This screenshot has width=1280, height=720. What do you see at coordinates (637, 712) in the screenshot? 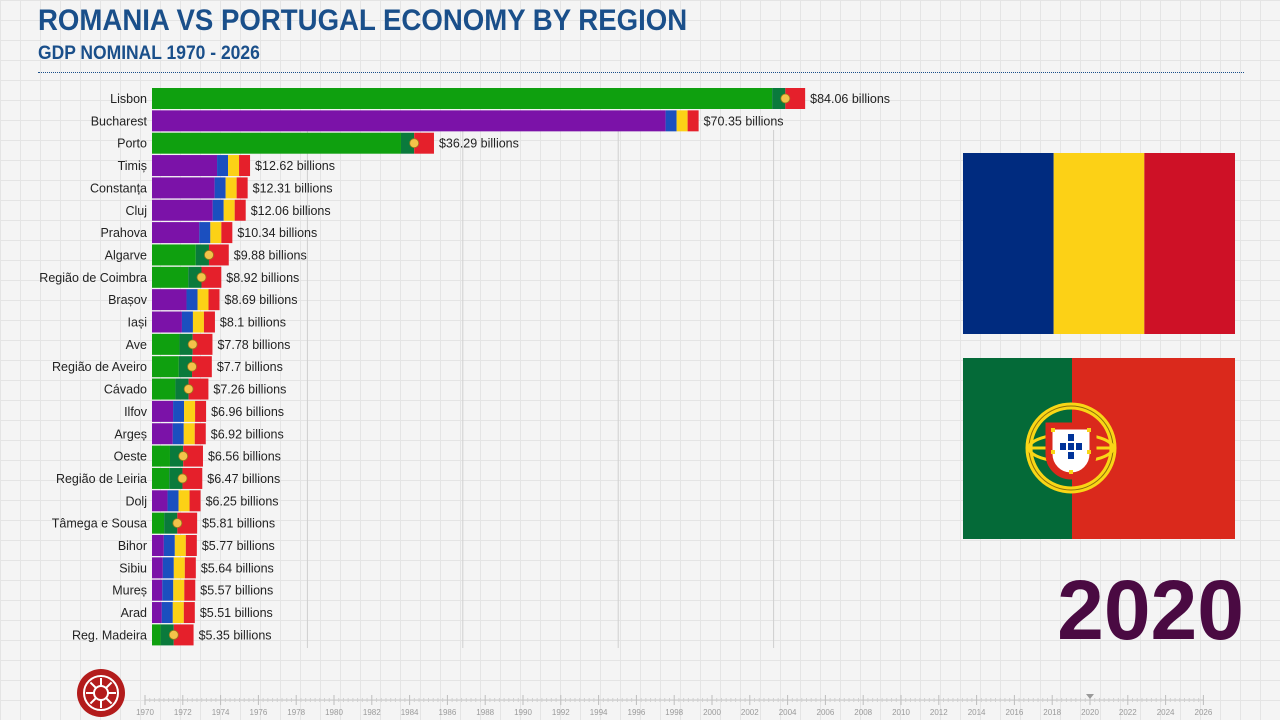
I see `timeline-tick-label: 1996` at bounding box center [637, 712].